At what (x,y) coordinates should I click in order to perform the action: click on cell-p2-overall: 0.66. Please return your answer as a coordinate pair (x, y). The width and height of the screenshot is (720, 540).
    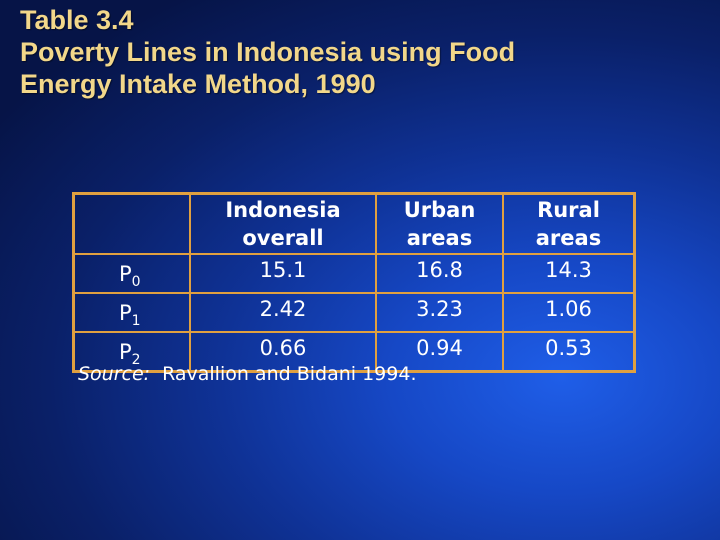
    Looking at the image, I should click on (283, 352).